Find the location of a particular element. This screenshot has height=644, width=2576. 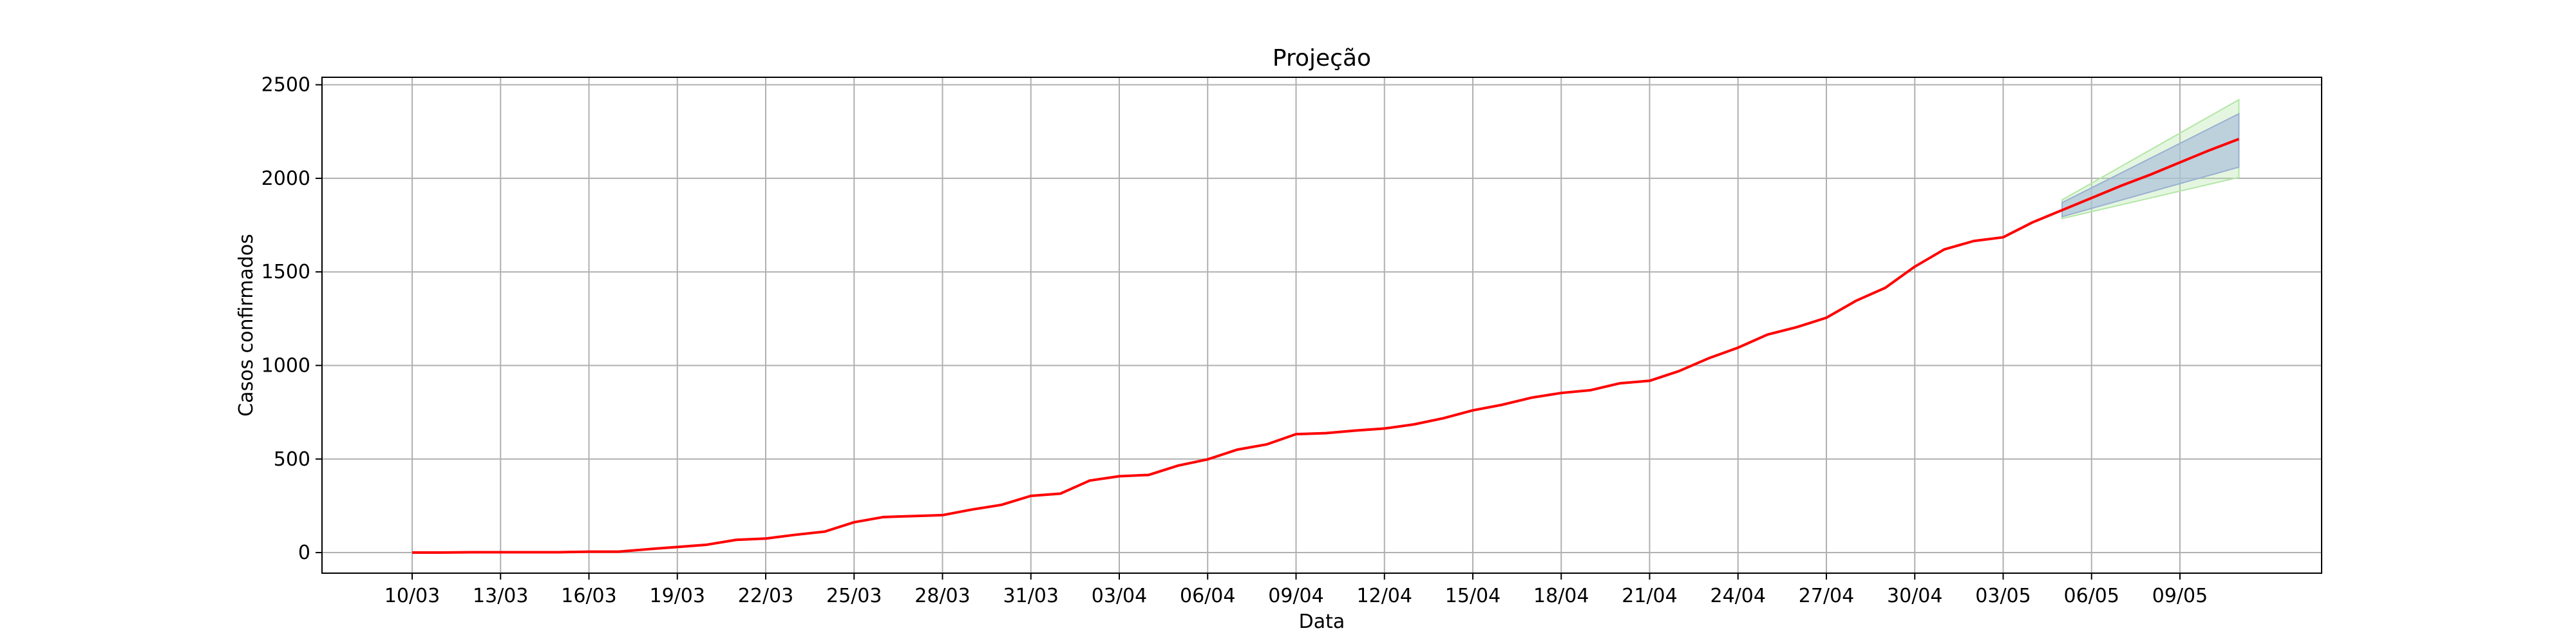

y-tick-label: 2000 is located at coordinates (285, 178).